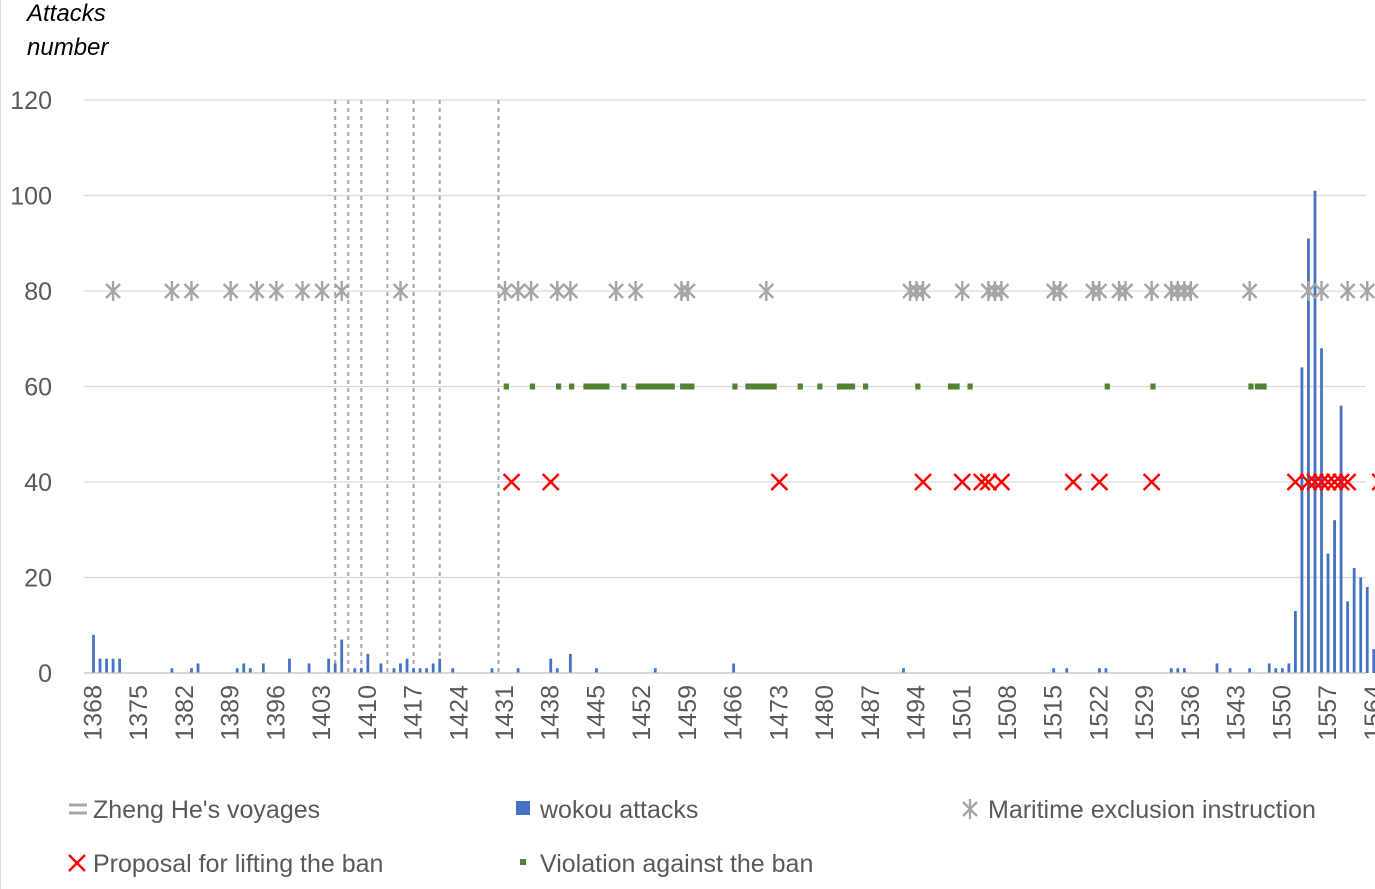 The width and height of the screenshot is (1375, 889). What do you see at coordinates (523, 808) in the screenshot?
I see `legend-wokou-swatch` at bounding box center [523, 808].